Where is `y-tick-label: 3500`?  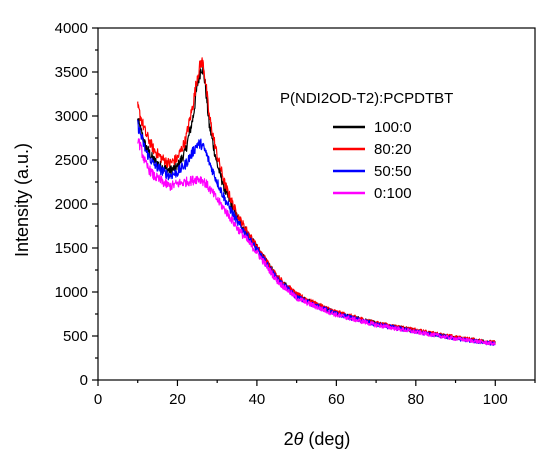 y-tick-label: 3500 is located at coordinates (71, 72).